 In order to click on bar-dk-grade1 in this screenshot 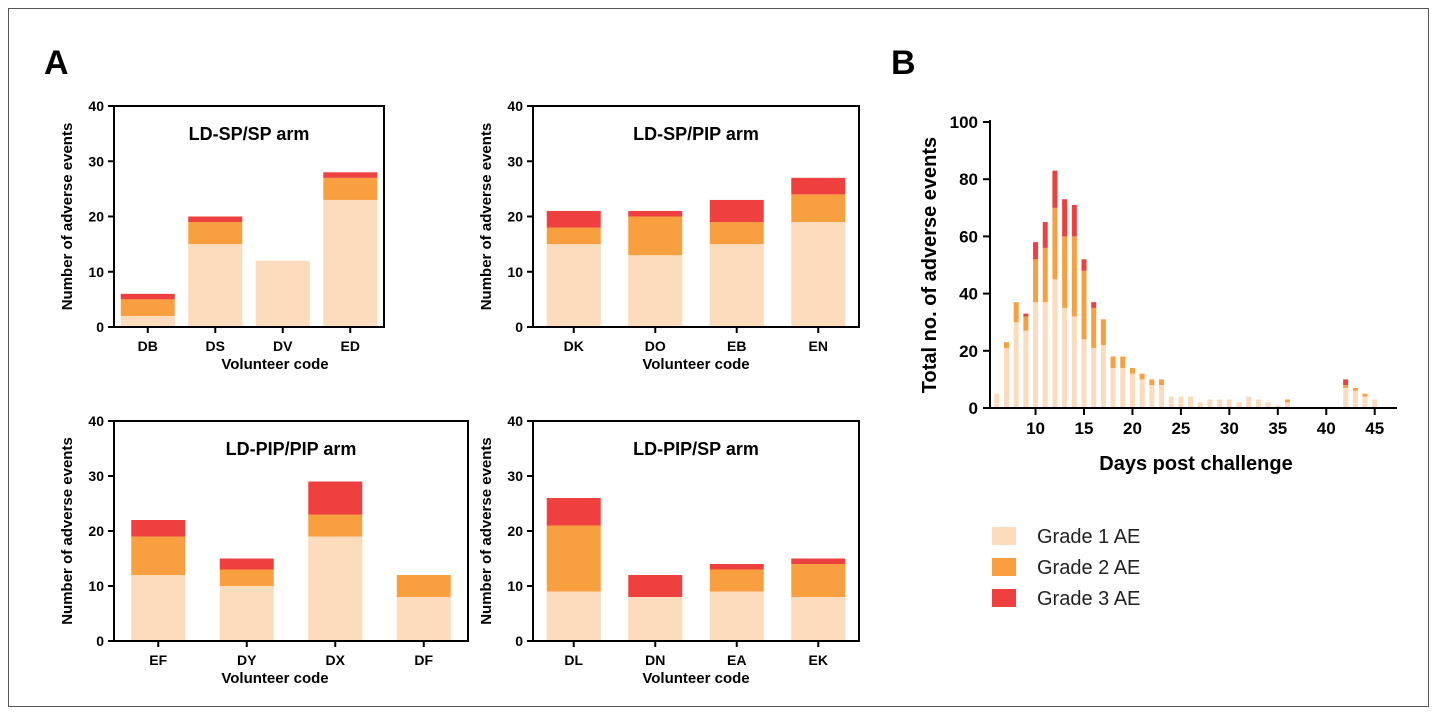, I will do `click(573, 285)`.